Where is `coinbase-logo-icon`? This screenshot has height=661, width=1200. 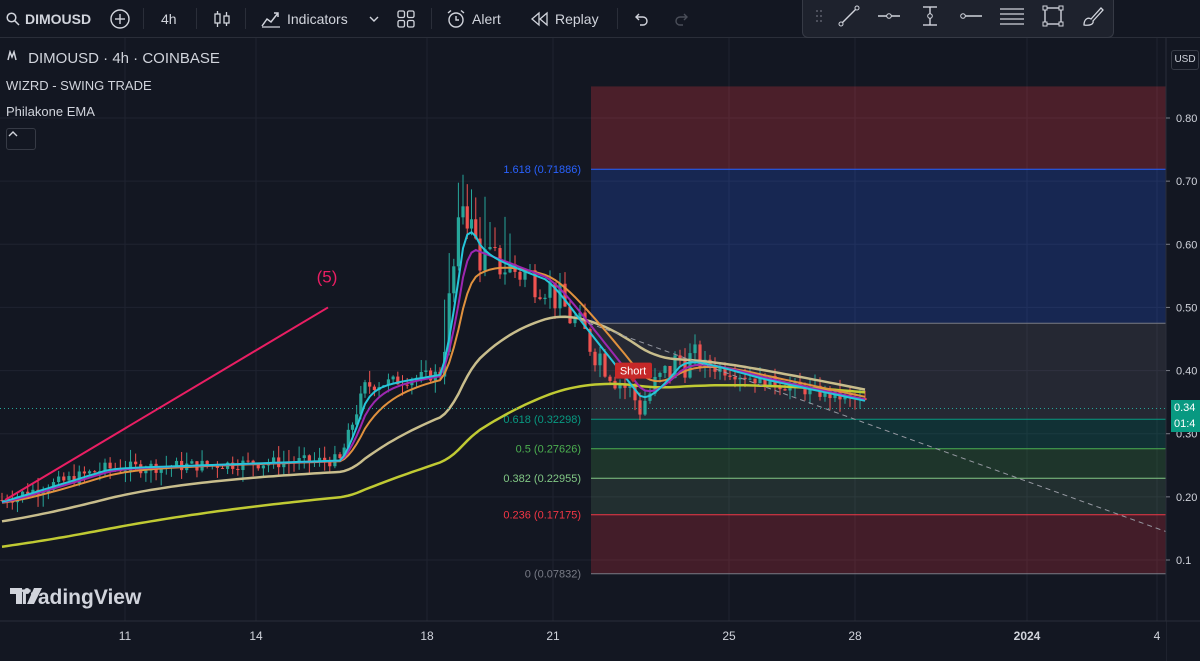
coinbase-logo-icon is located at coordinates (12, 57).